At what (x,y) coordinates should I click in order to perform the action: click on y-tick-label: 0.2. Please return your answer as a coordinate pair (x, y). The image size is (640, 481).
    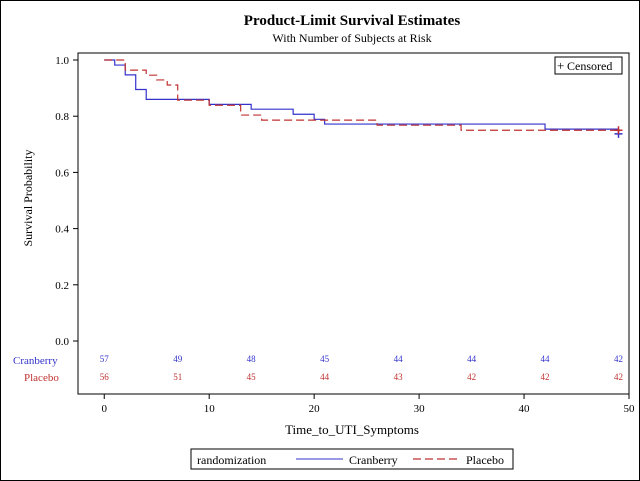
    Looking at the image, I should click on (62, 286).